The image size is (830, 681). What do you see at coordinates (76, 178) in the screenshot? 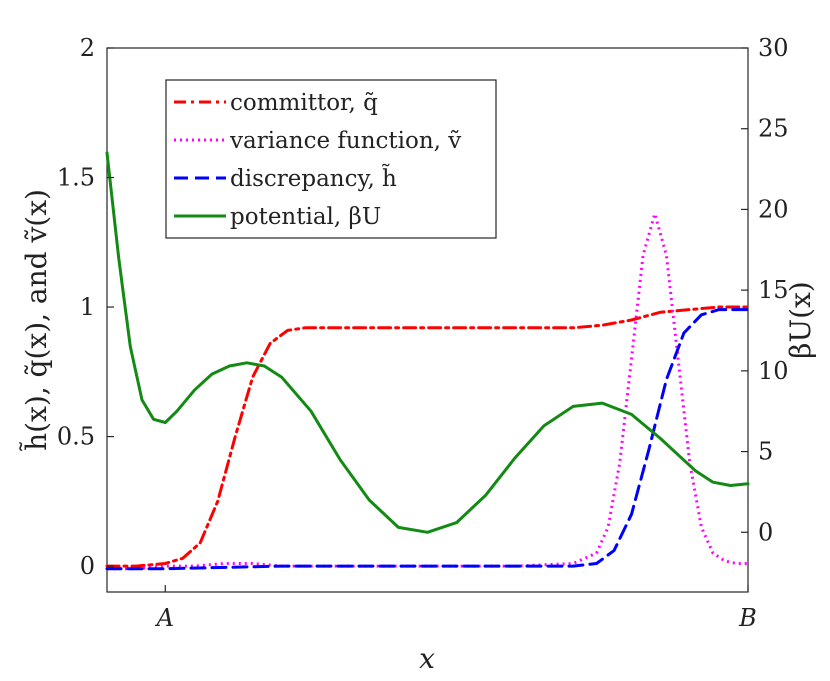
I see `y-left-tick-label-3: 1.5` at bounding box center [76, 178].